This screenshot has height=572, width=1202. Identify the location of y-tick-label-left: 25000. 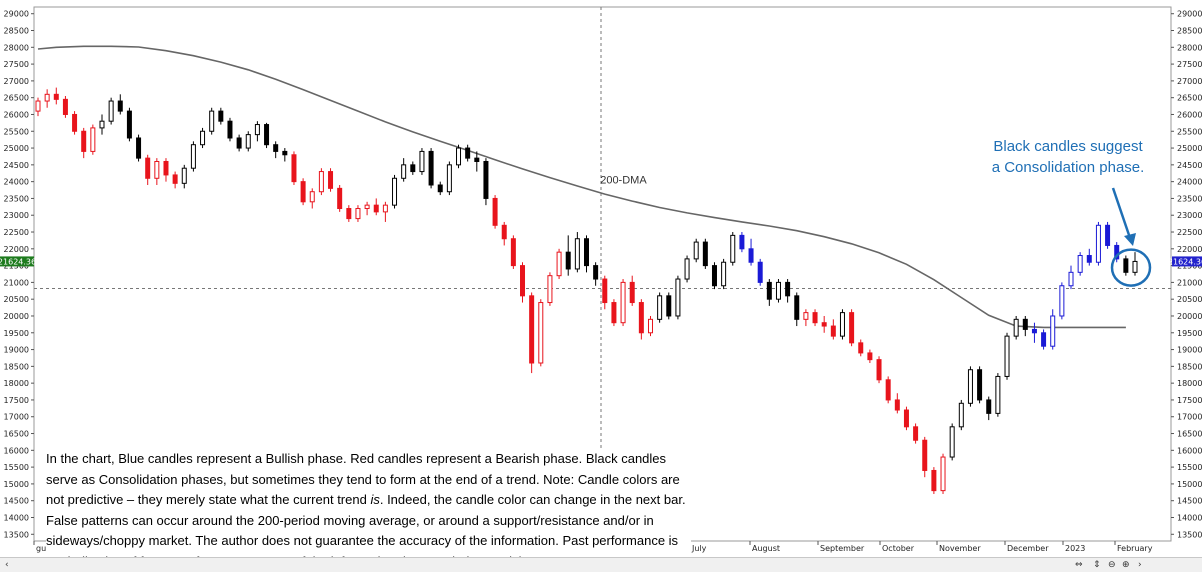
(16, 148).